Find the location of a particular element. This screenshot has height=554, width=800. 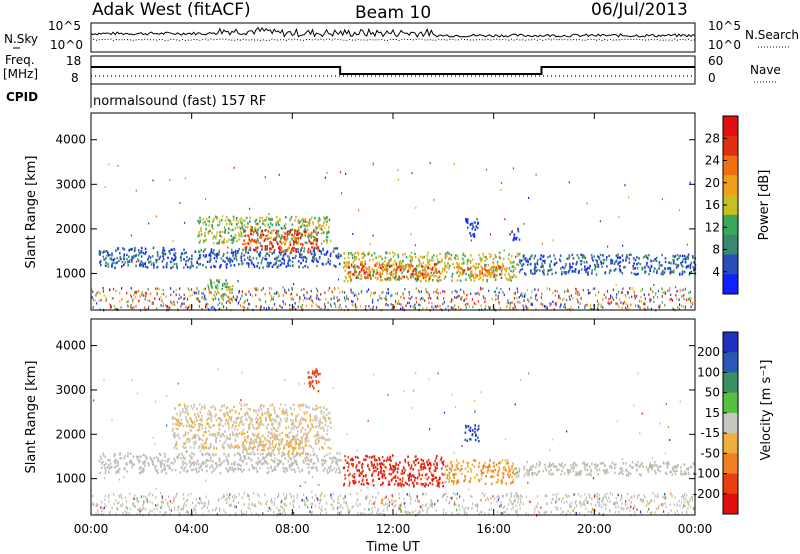

colorbar-tick-label: 12 is located at coordinates (712, 227).